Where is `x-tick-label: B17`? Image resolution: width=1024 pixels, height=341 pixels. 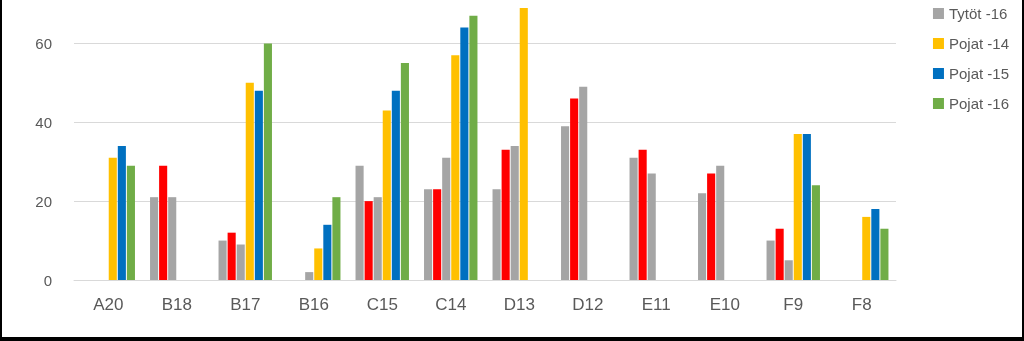 x-tick-label: B17 is located at coordinates (245, 304).